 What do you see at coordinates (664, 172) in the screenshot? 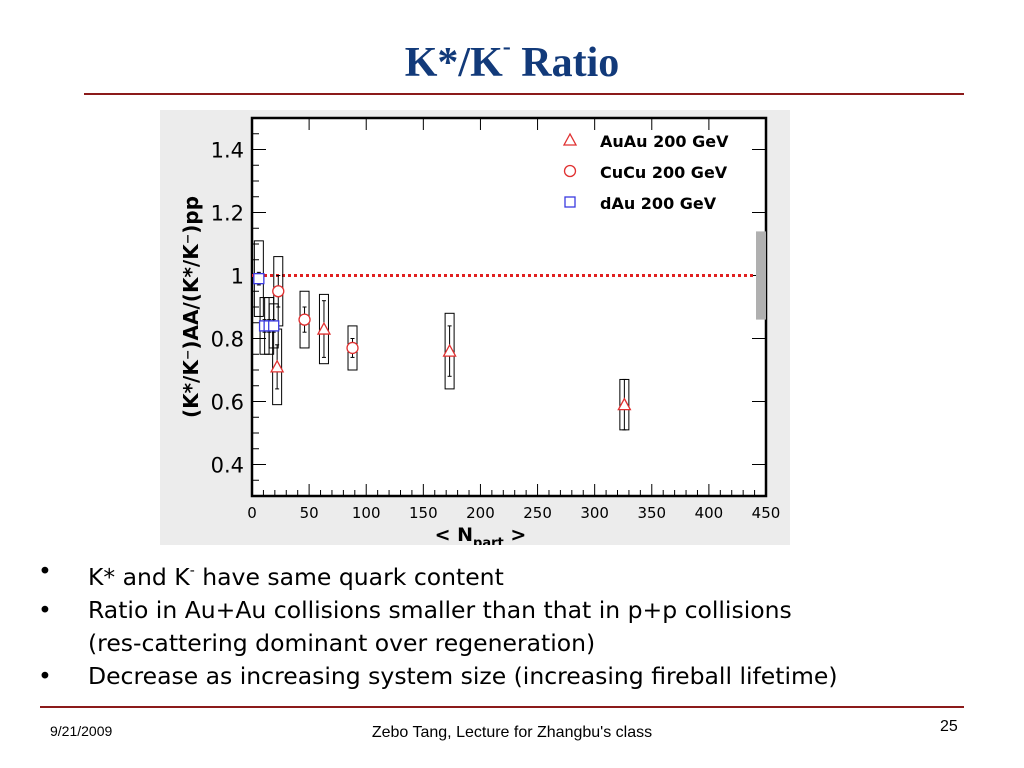
I see `legend-label: CuCu 200 GeV` at bounding box center [664, 172].